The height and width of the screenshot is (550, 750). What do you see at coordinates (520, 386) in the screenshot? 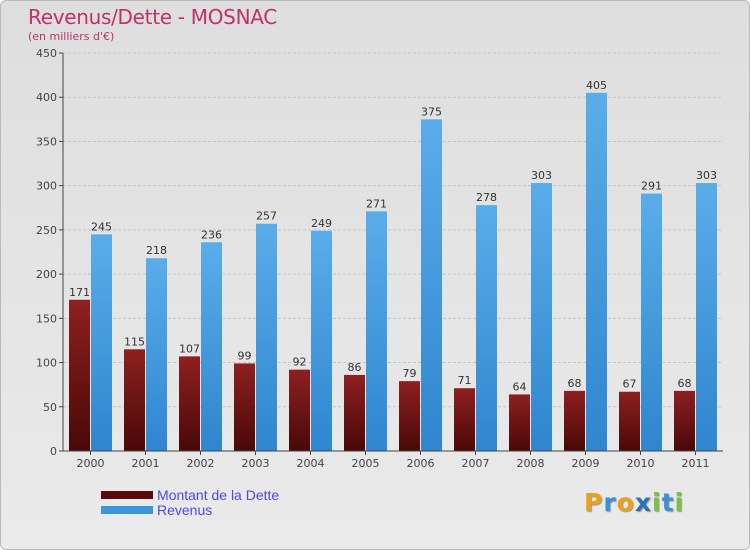
I see `data-label: 64` at bounding box center [520, 386].